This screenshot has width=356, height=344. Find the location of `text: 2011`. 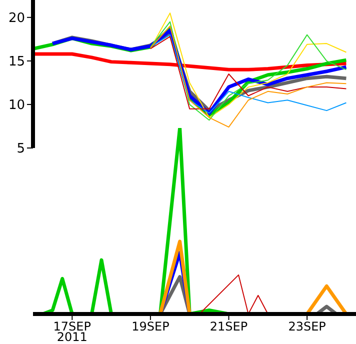

text: 2011 is located at coordinates (72, 337).